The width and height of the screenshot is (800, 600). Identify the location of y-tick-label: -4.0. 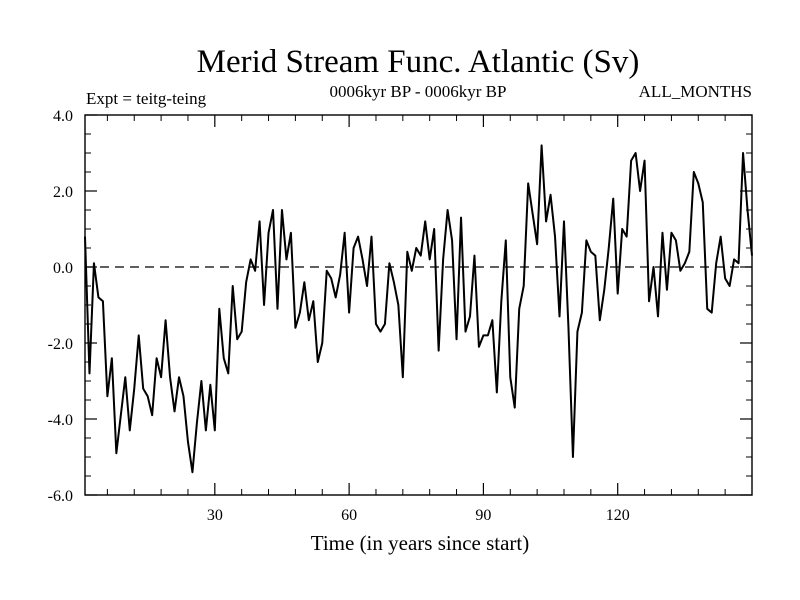
(60, 420).